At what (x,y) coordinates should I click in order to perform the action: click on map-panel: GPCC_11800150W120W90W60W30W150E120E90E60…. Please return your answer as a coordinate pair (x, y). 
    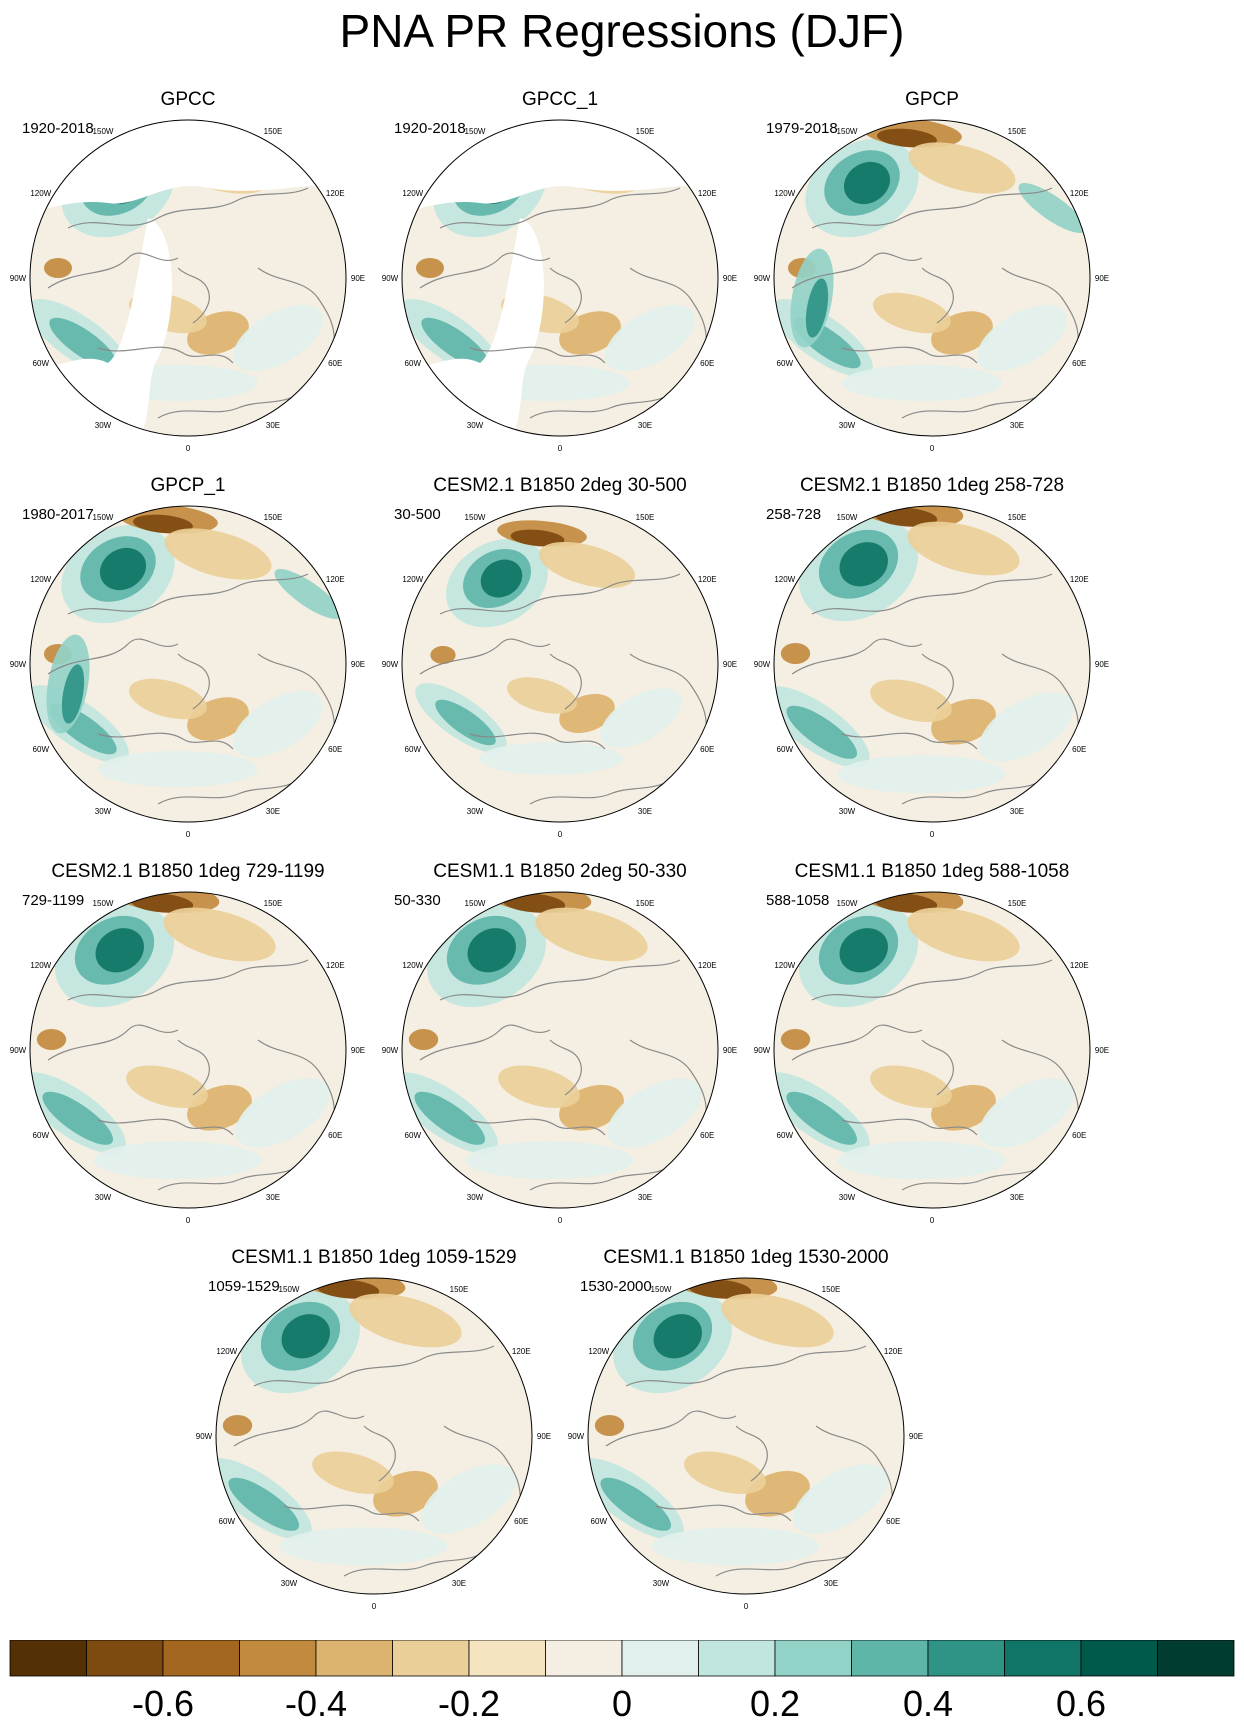
    Looking at the image, I should click on (560, 278).